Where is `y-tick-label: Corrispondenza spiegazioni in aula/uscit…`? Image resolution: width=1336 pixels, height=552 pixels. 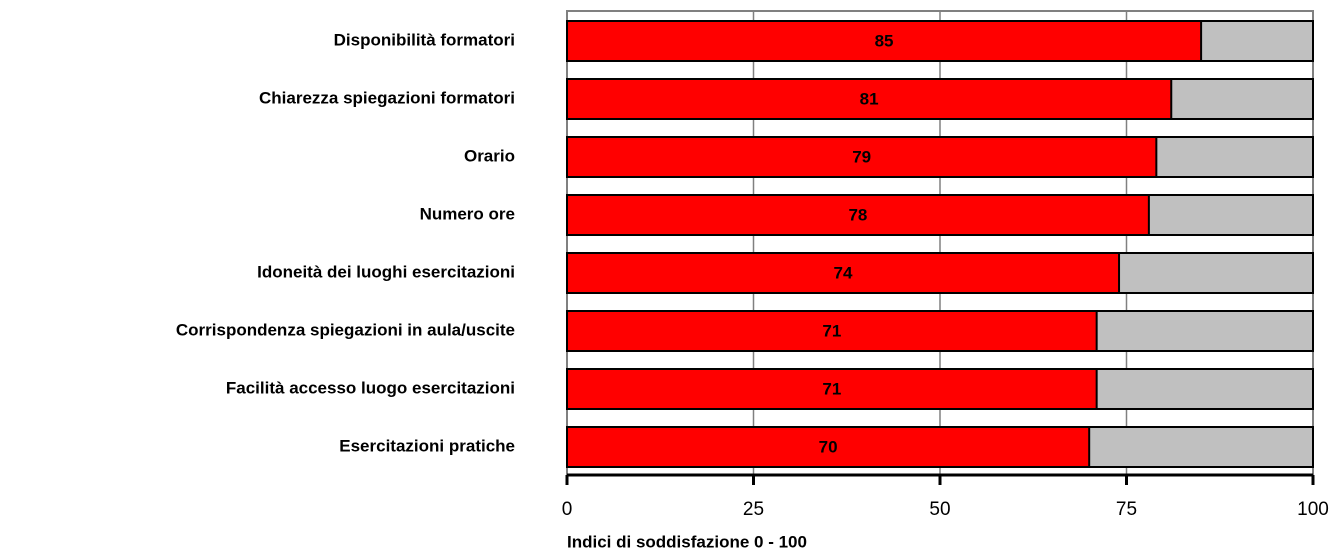 y-tick-label: Corrispondenza spiegazioni in aula/uscit… is located at coordinates (345, 329).